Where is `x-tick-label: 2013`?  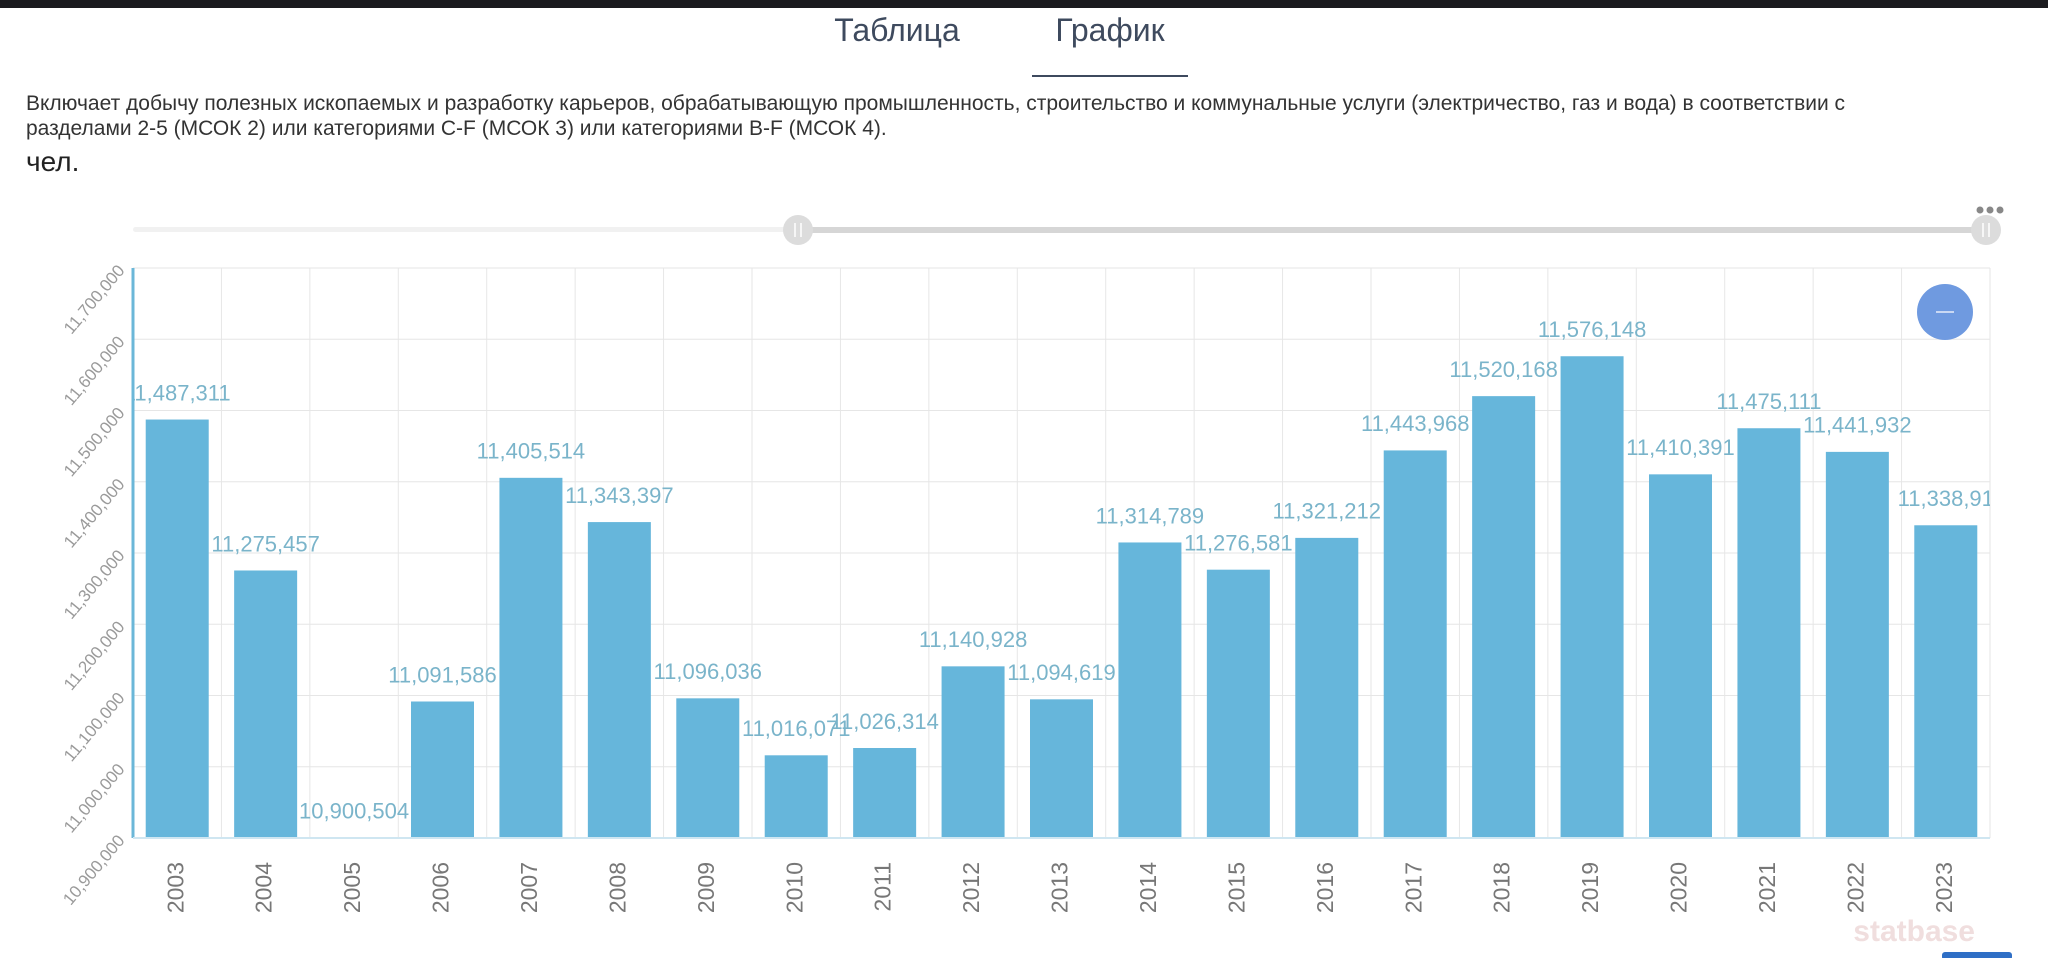
x-tick-label: 2013 is located at coordinates (1060, 887).